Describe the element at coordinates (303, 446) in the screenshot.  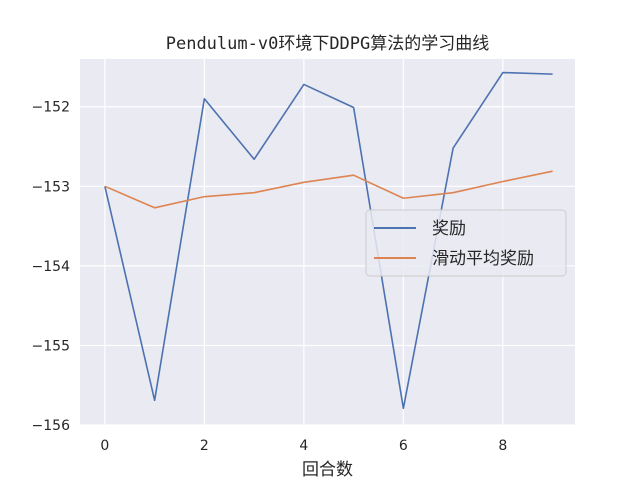
I see `x-tick-label: 4` at that location.